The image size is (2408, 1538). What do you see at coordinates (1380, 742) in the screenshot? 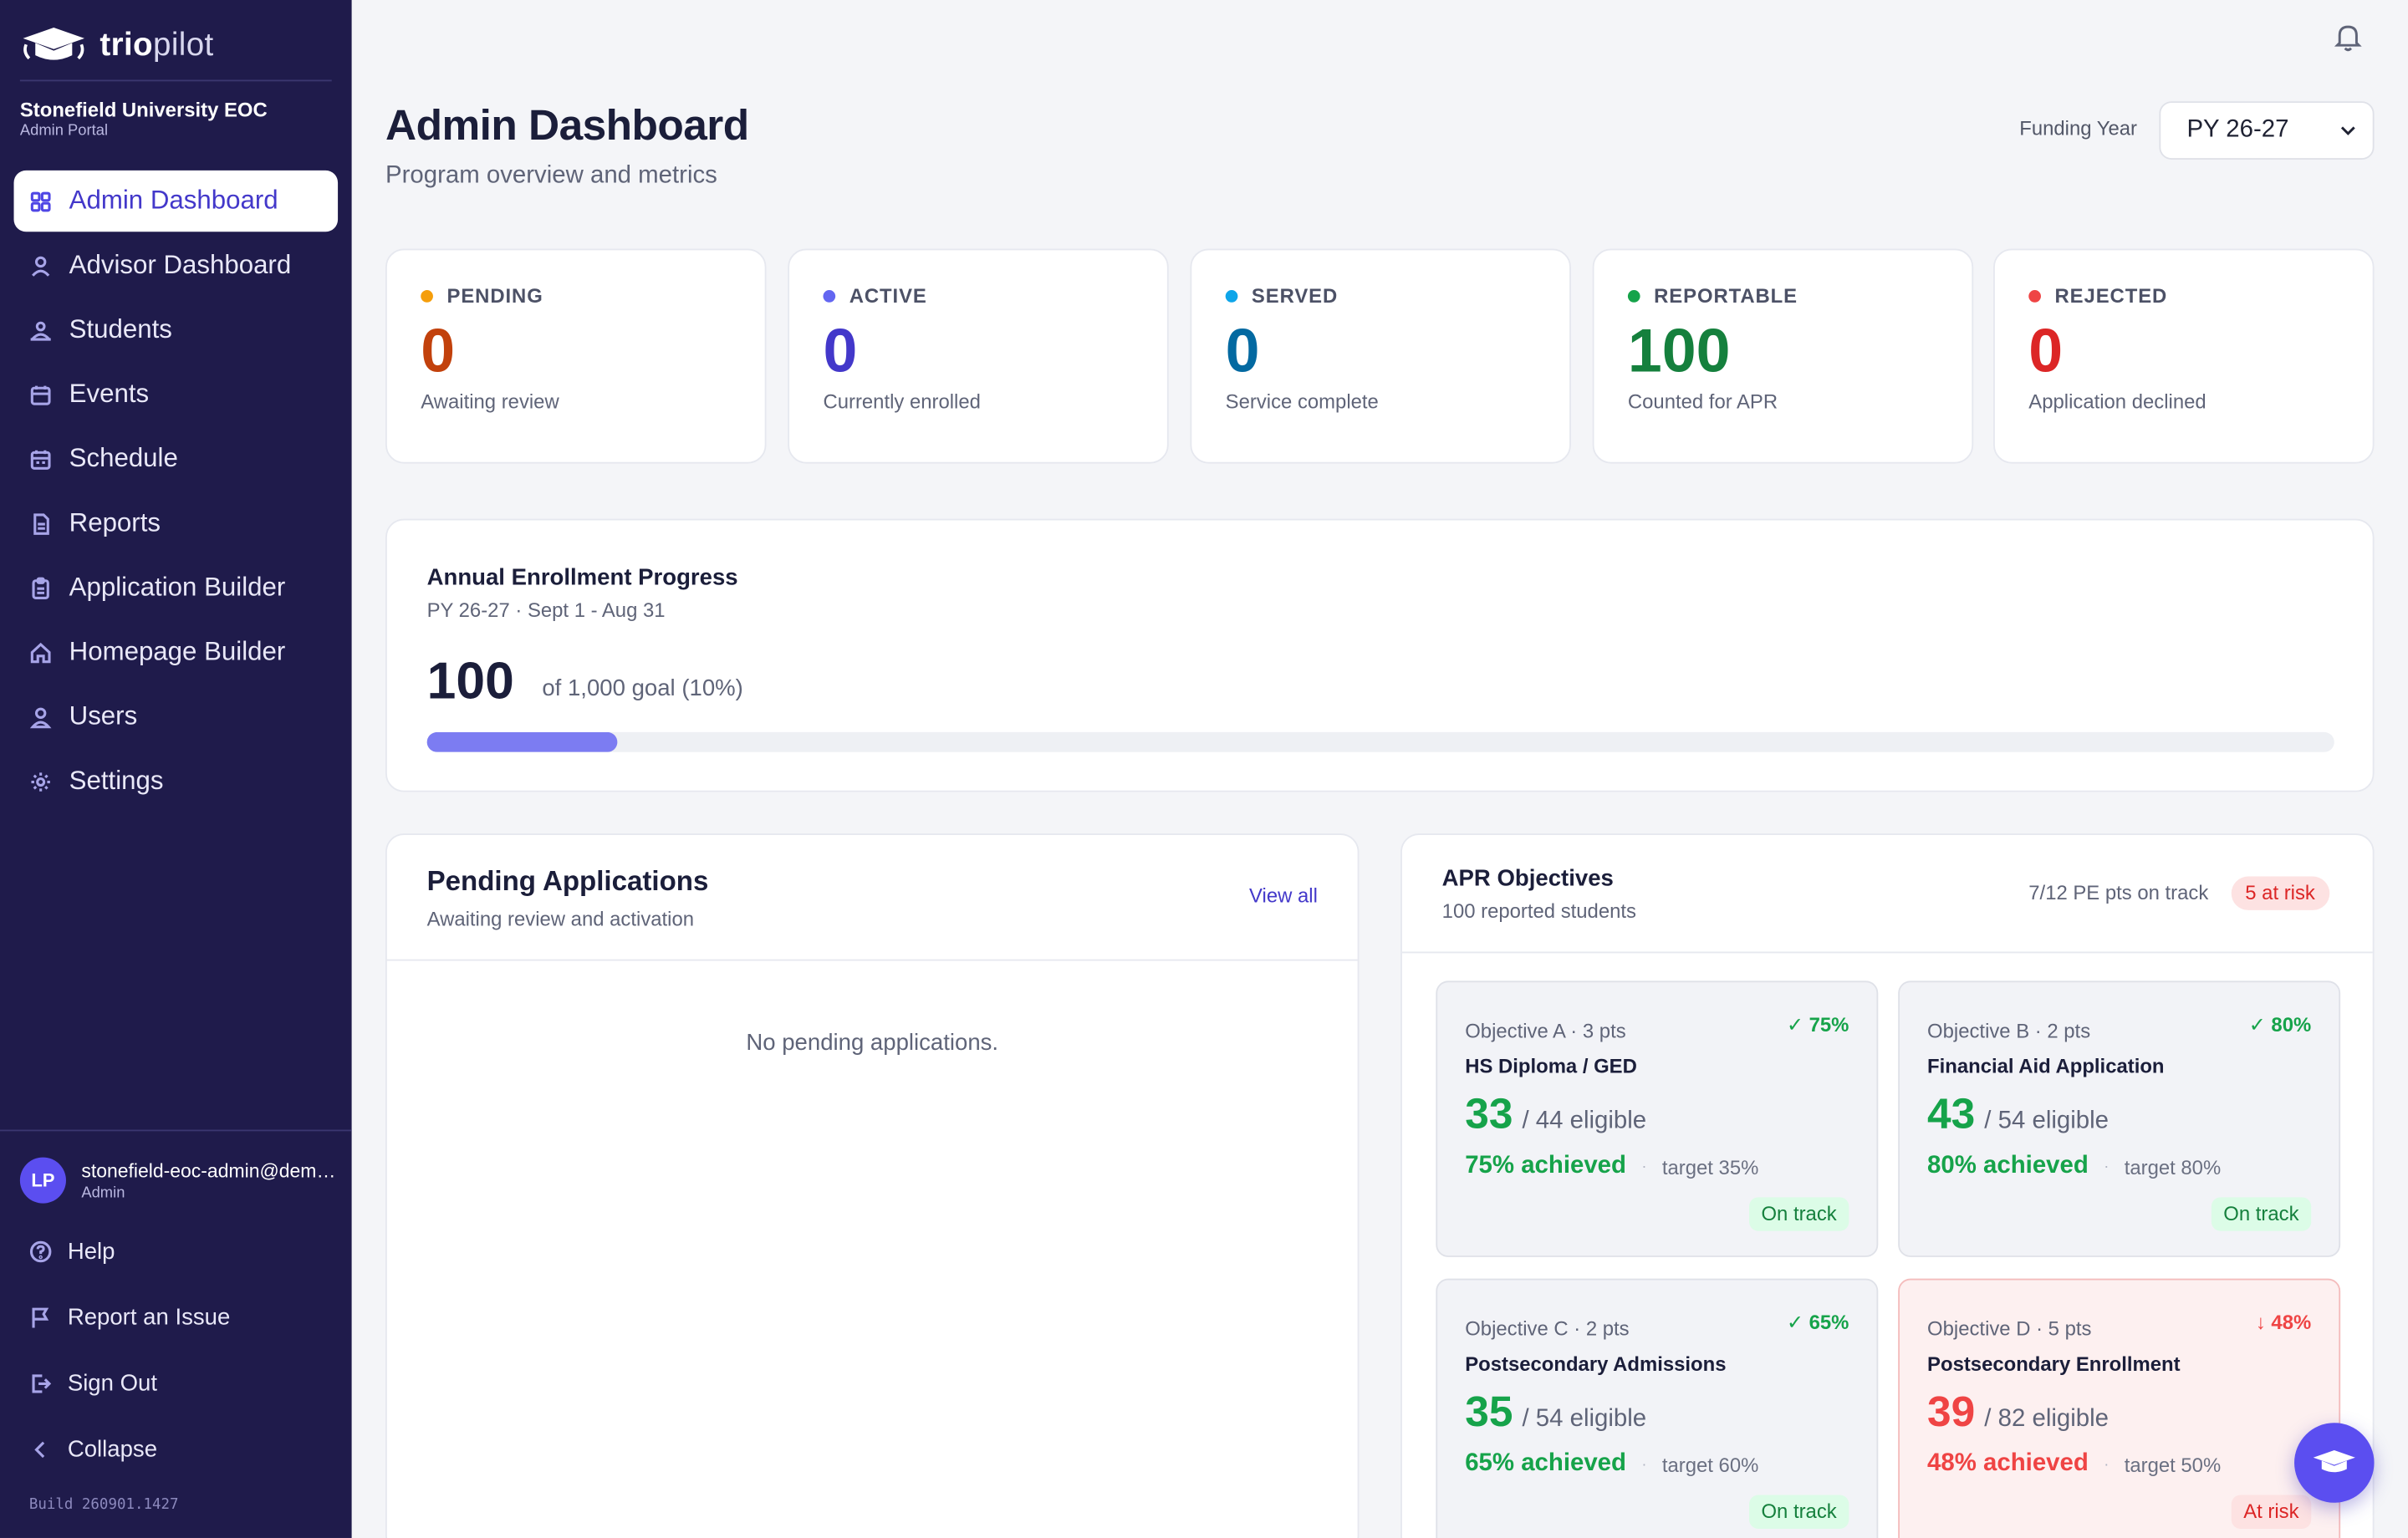
I see `progress-bar` at bounding box center [1380, 742].